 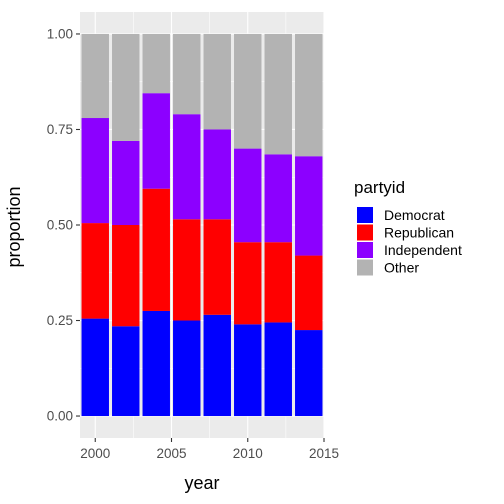 What do you see at coordinates (379, 187) in the screenshot?
I see `legend-title: partyid` at bounding box center [379, 187].